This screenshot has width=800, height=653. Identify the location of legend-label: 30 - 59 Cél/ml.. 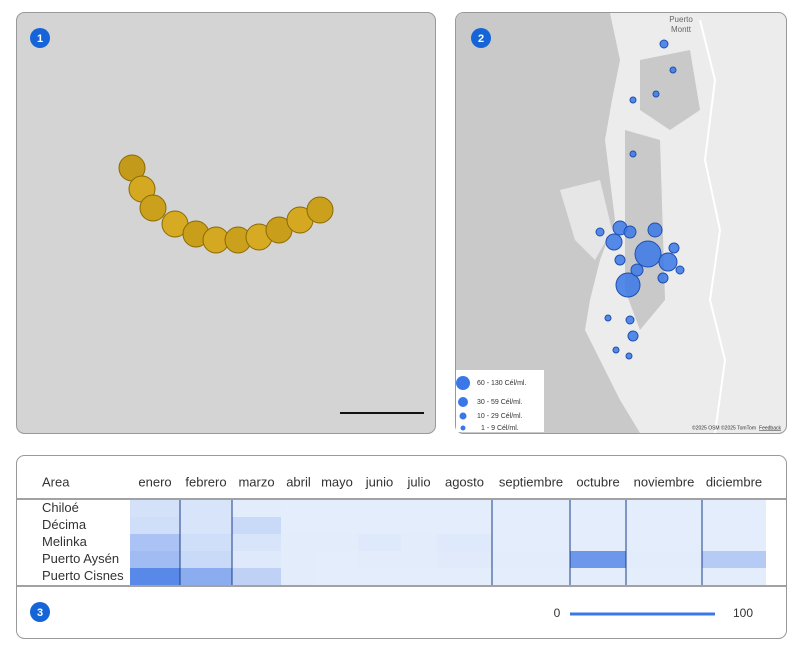
(500, 402).